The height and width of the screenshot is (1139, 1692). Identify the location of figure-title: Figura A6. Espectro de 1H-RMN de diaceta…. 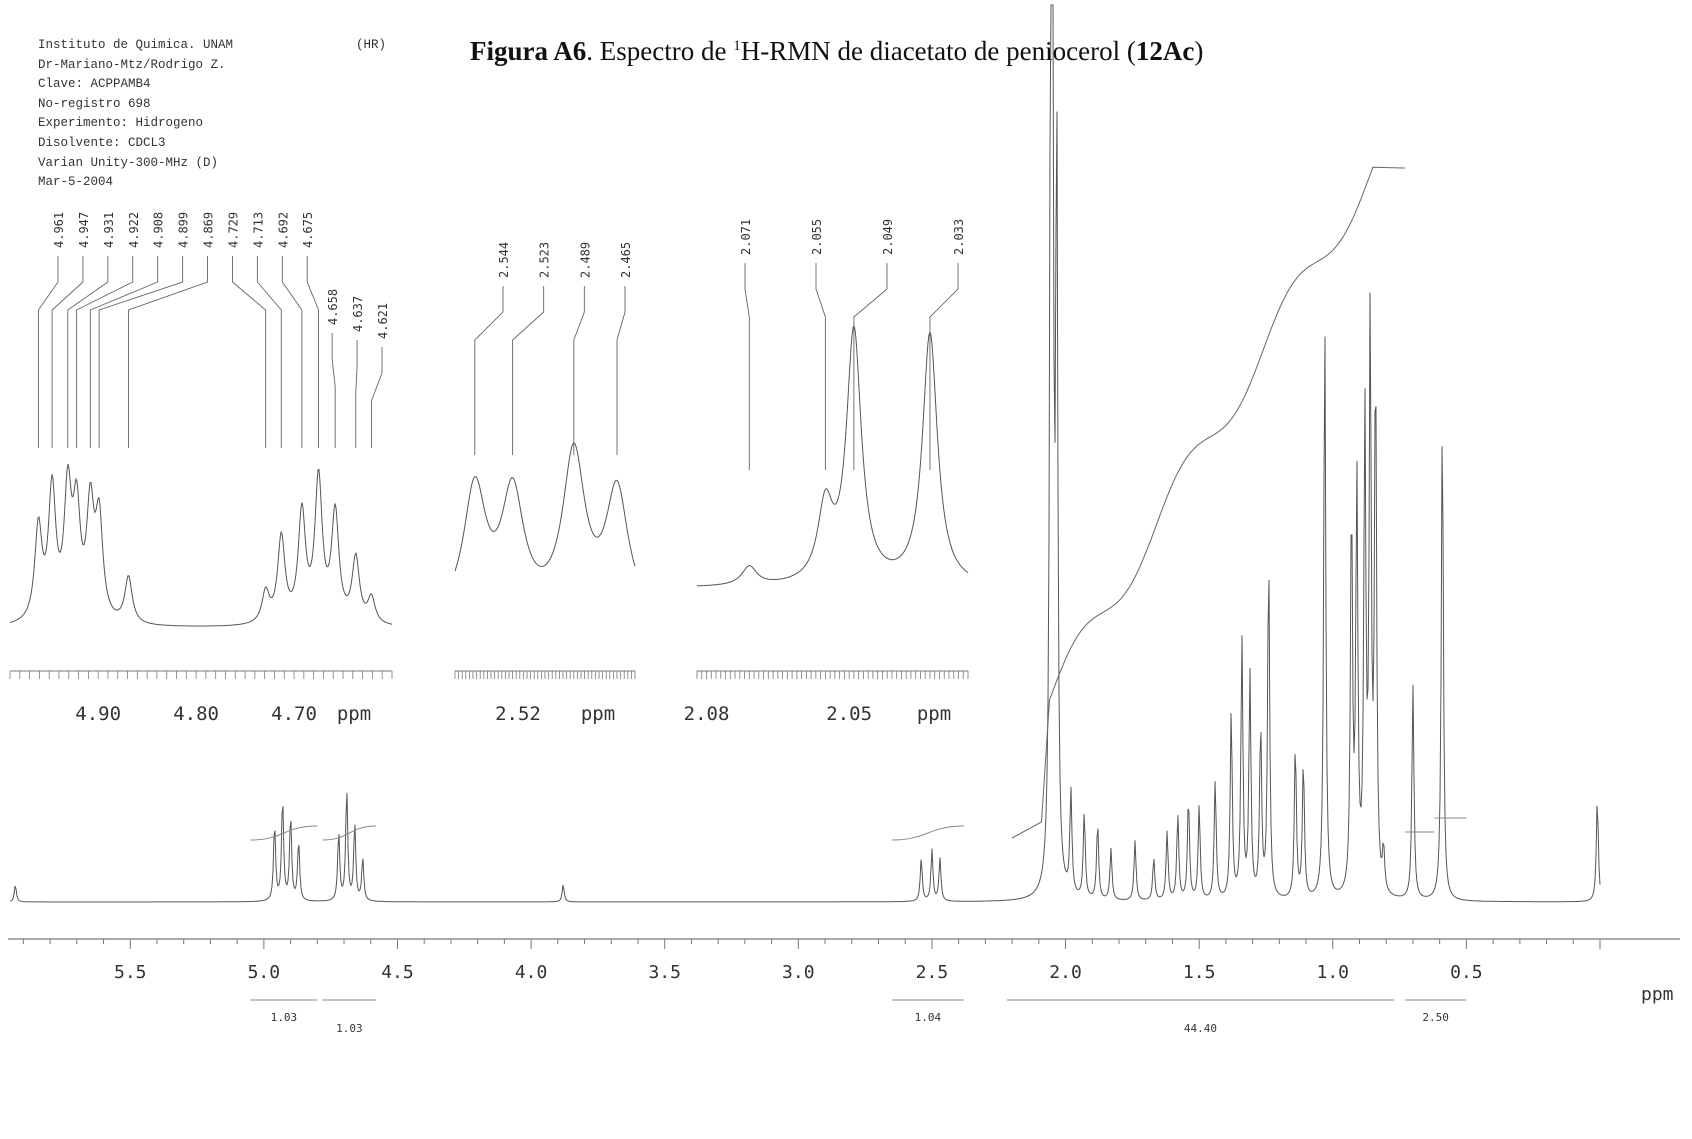
(836, 51).